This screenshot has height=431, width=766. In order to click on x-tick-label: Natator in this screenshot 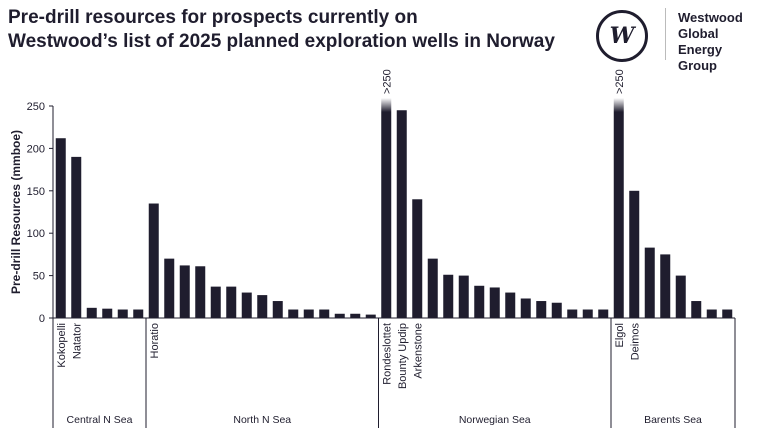, I will do `click(77, 341)`.